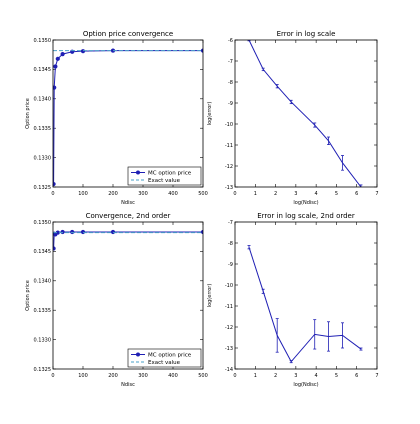 The width and height of the screenshot is (420, 424). What do you see at coordinates (230, 83) in the screenshot?
I see `y-tick-label: -8` at bounding box center [230, 83].